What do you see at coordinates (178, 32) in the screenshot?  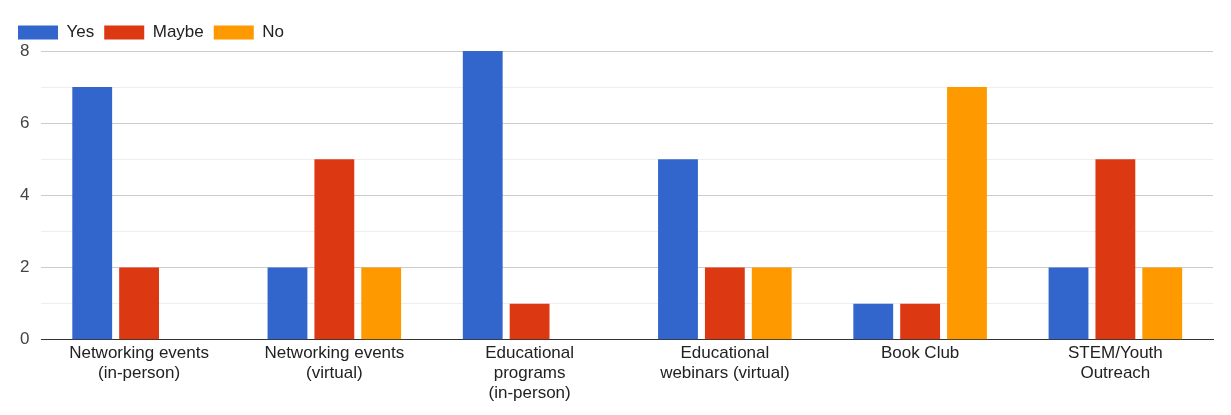 I see `legend-label: Maybe` at bounding box center [178, 32].